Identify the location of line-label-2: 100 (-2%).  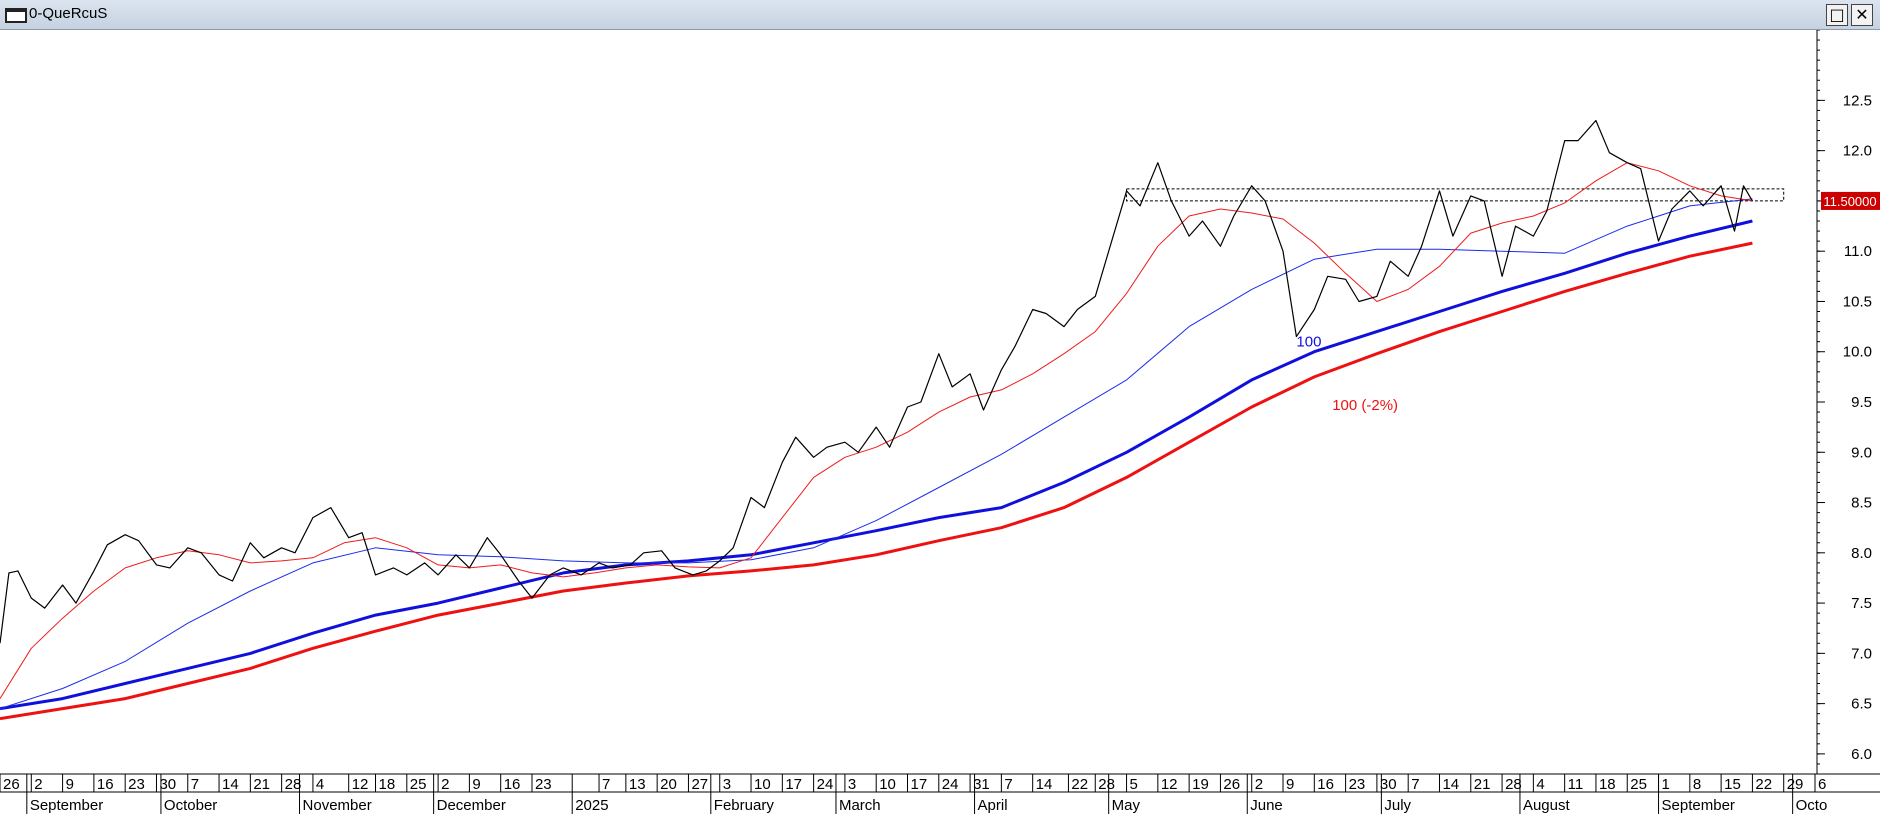
(1365, 405).